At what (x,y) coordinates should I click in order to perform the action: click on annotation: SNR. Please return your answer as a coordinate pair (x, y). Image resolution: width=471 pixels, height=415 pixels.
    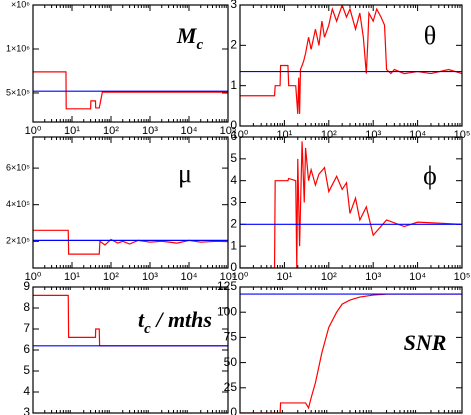
    Looking at the image, I should click on (425, 342).